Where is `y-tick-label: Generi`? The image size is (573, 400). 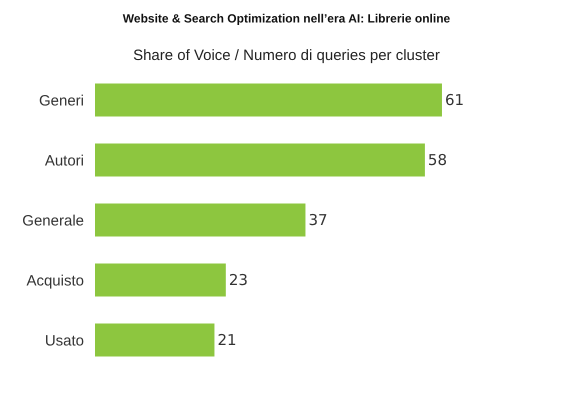
y-tick-label: Generi is located at coordinates (61, 101).